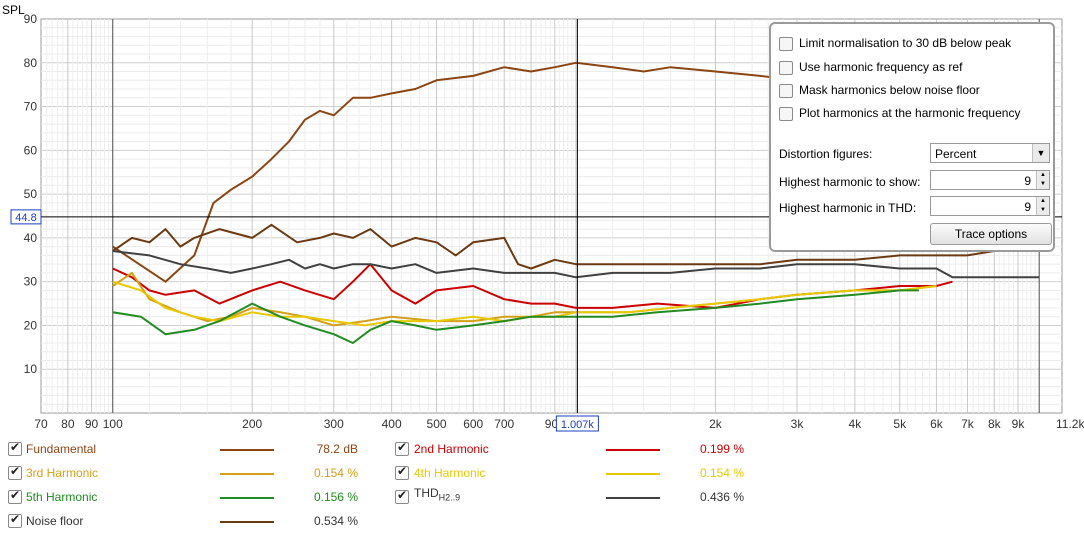 The width and height of the screenshot is (1084, 541). Describe the element at coordinates (798, 424) in the screenshot. I see `x-tick-label: 3k` at that location.